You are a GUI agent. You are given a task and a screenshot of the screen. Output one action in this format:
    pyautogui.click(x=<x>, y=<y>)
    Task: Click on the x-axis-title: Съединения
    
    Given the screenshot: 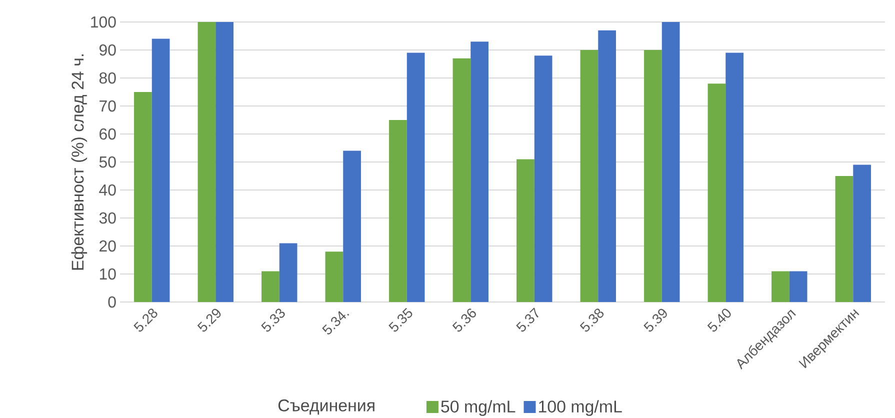 What is the action you would take?
    pyautogui.click(x=326, y=407)
    